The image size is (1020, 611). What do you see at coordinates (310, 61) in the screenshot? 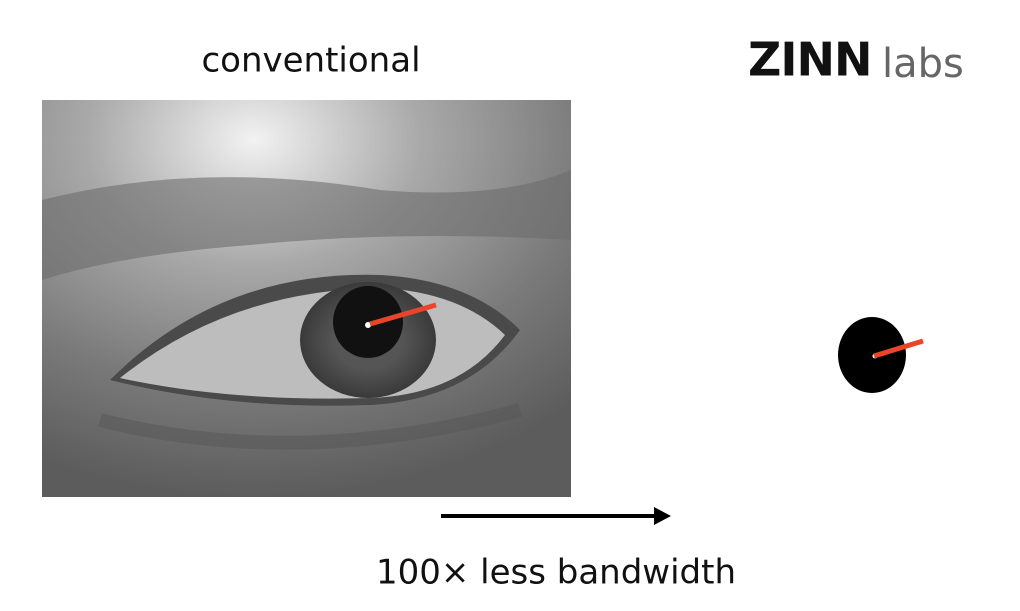
I see `left-label: conventional` at bounding box center [310, 61].